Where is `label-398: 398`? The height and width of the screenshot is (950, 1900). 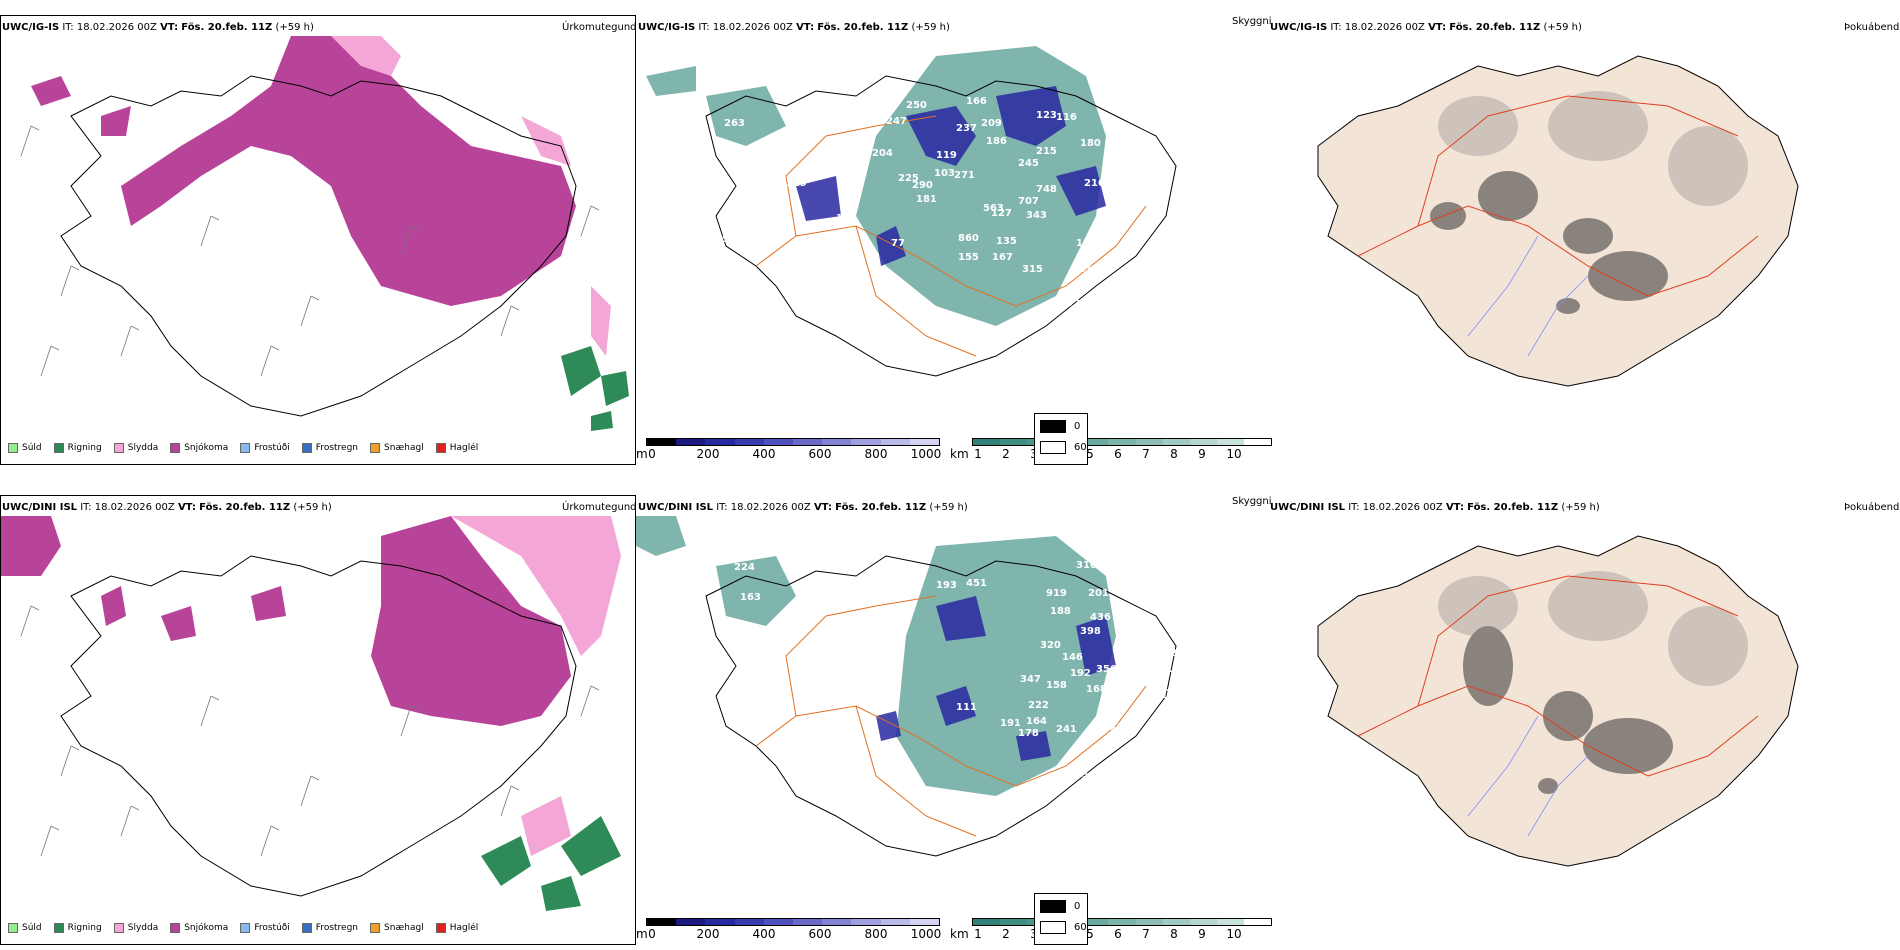 label-398: 398 is located at coordinates (1090, 631).